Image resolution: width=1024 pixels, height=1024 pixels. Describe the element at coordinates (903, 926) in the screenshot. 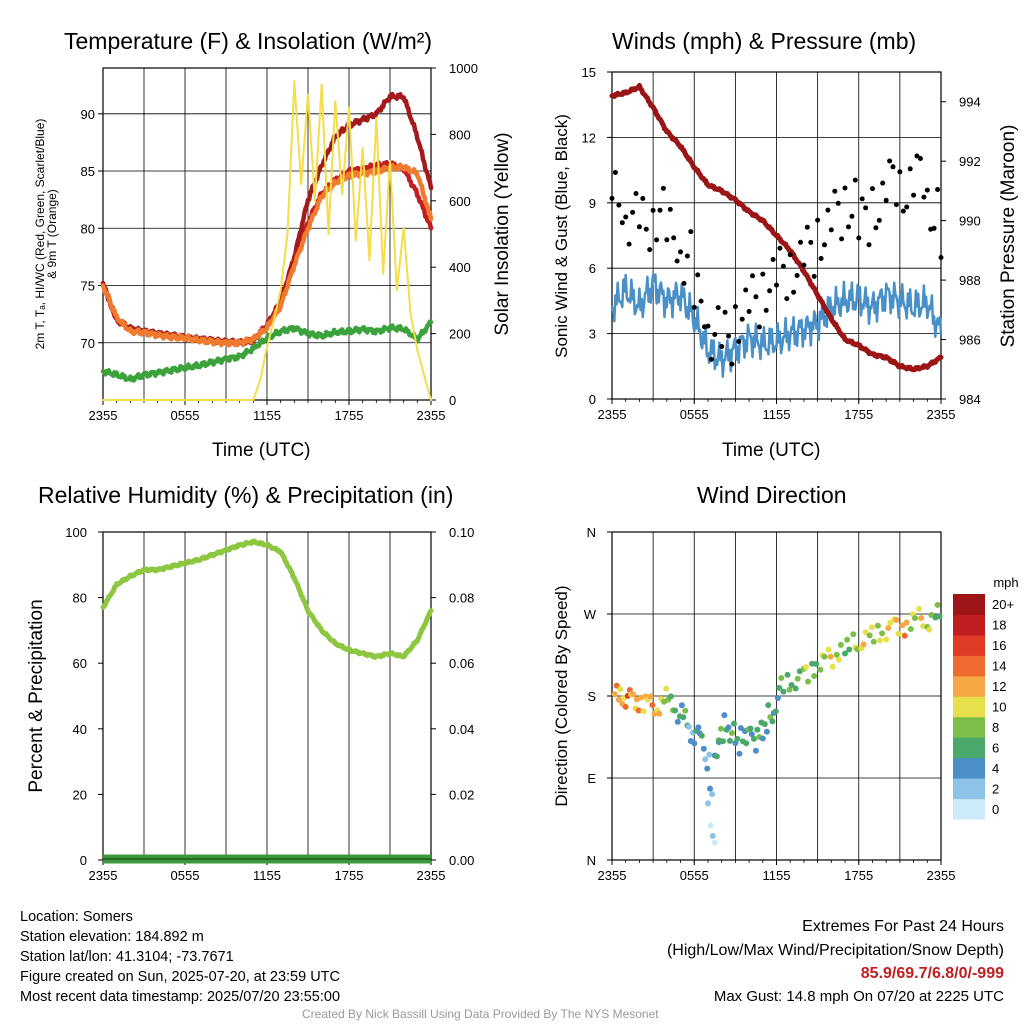

I see `extremes-title: Extremes For Past 24 Hours` at that location.